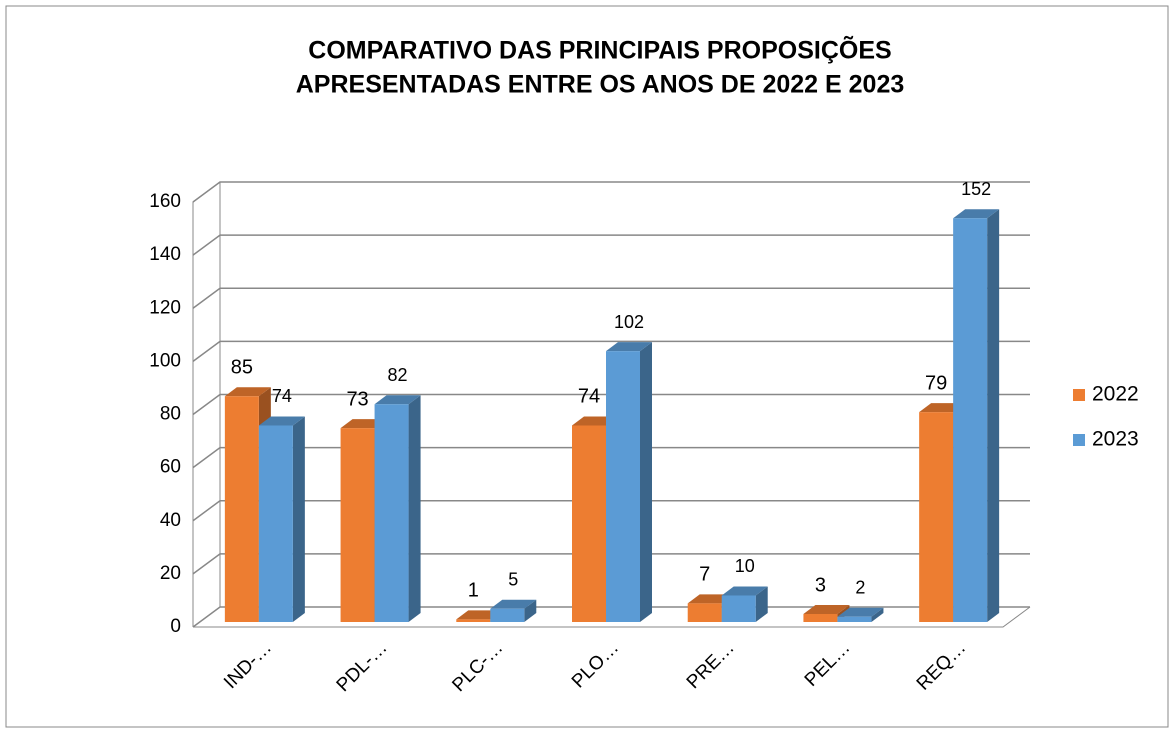 Image resolution: width=1174 pixels, height=733 pixels. I want to click on legend-label: 2023, so click(1115, 439).